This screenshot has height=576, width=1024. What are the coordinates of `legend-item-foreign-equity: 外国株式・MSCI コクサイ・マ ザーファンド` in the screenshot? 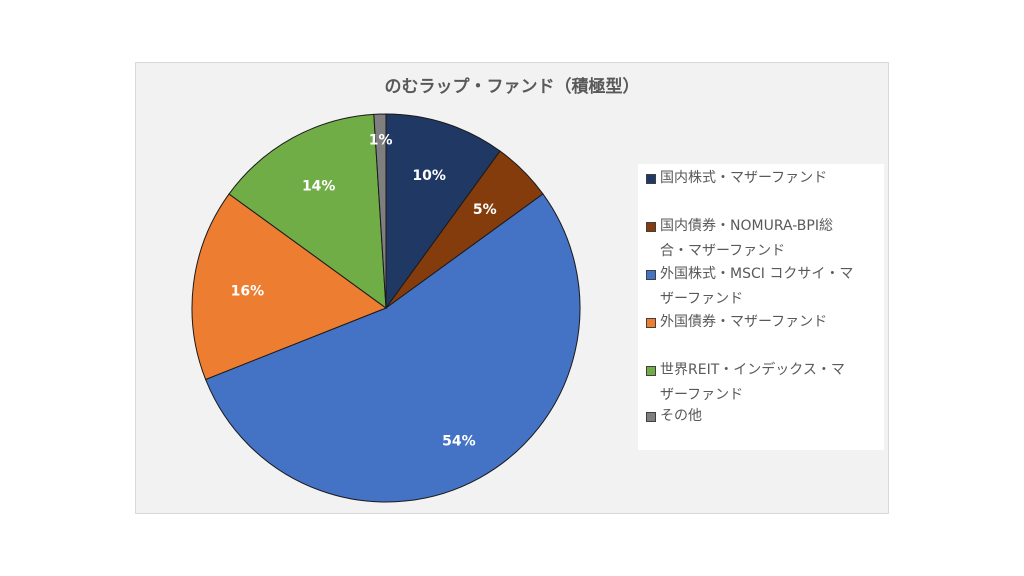 It's located at (761, 287).